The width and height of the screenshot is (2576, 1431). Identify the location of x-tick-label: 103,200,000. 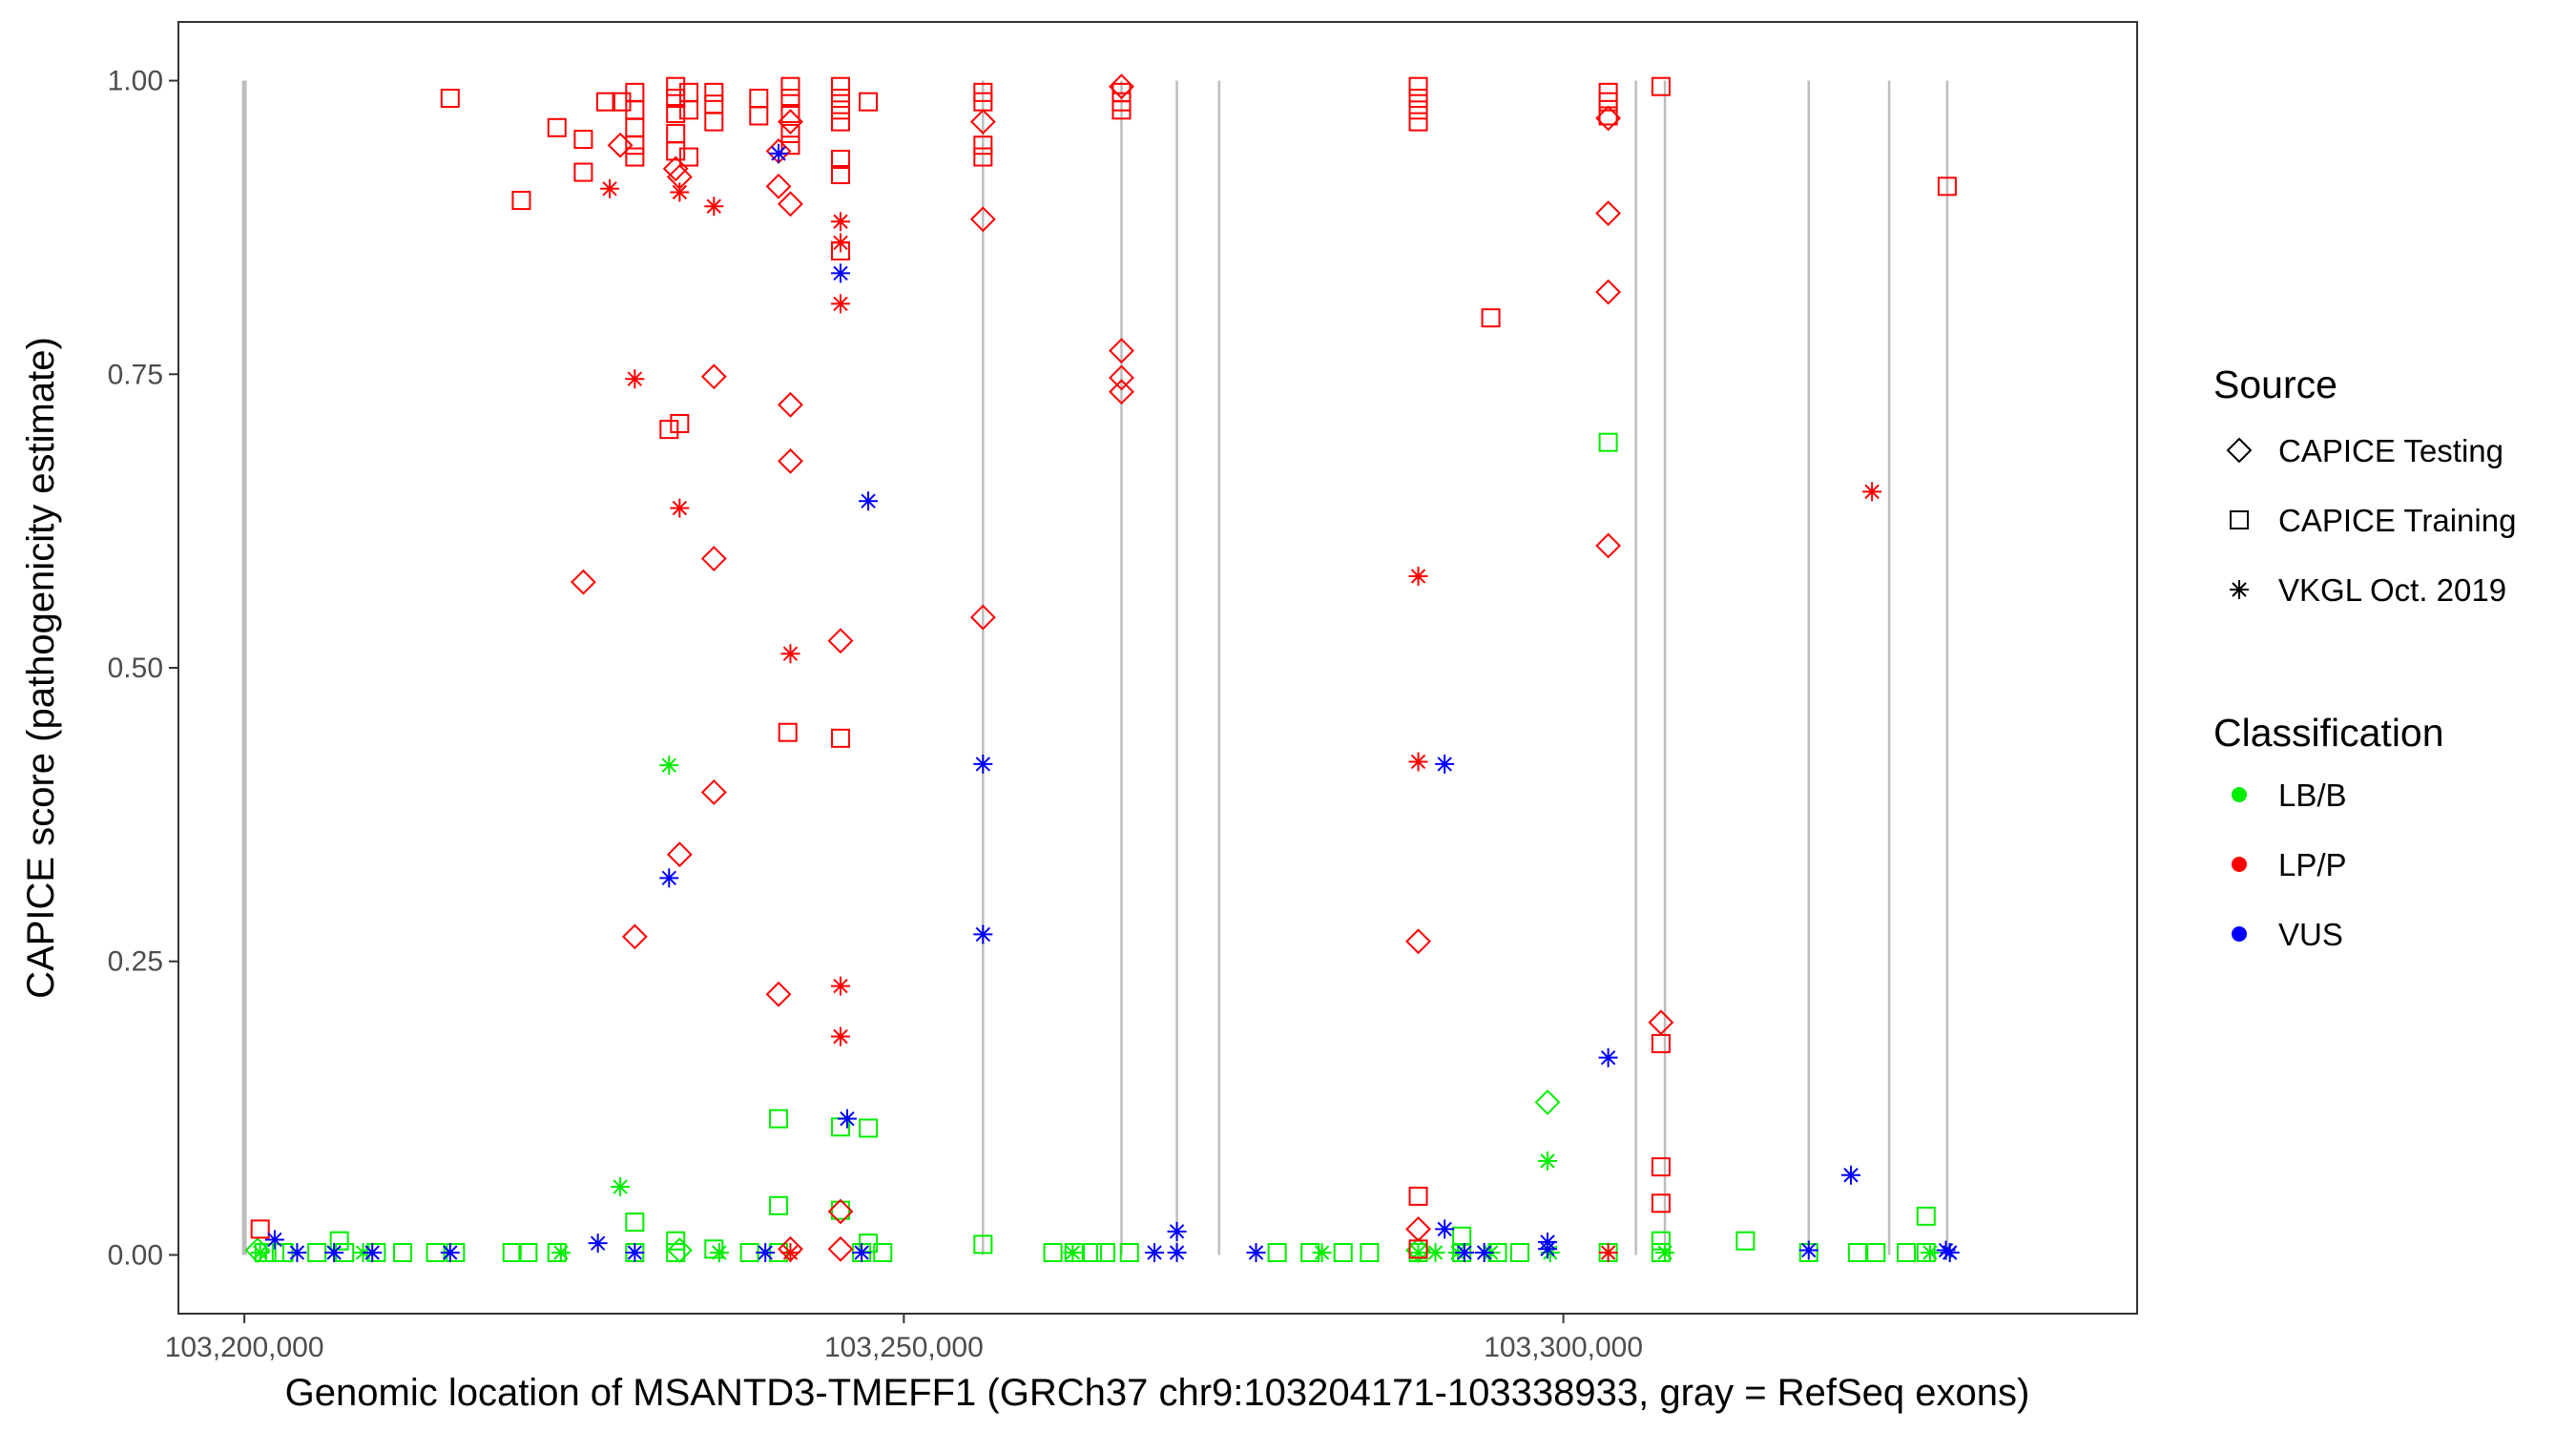
(244, 1347).